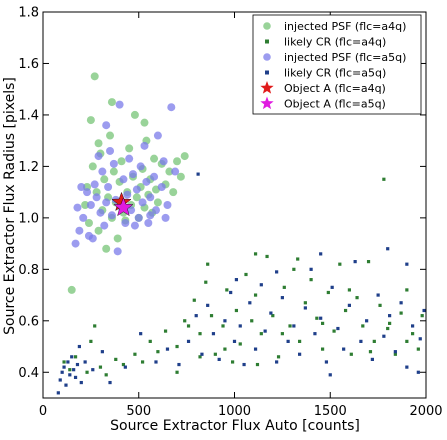  I want to click on legend-label: likely CR (flc=a4q), so click(335, 42).